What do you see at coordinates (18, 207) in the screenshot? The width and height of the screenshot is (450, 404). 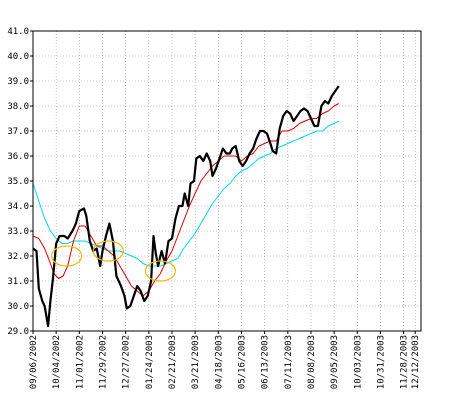 I see `y-tick-label: 34.0` at bounding box center [18, 207].